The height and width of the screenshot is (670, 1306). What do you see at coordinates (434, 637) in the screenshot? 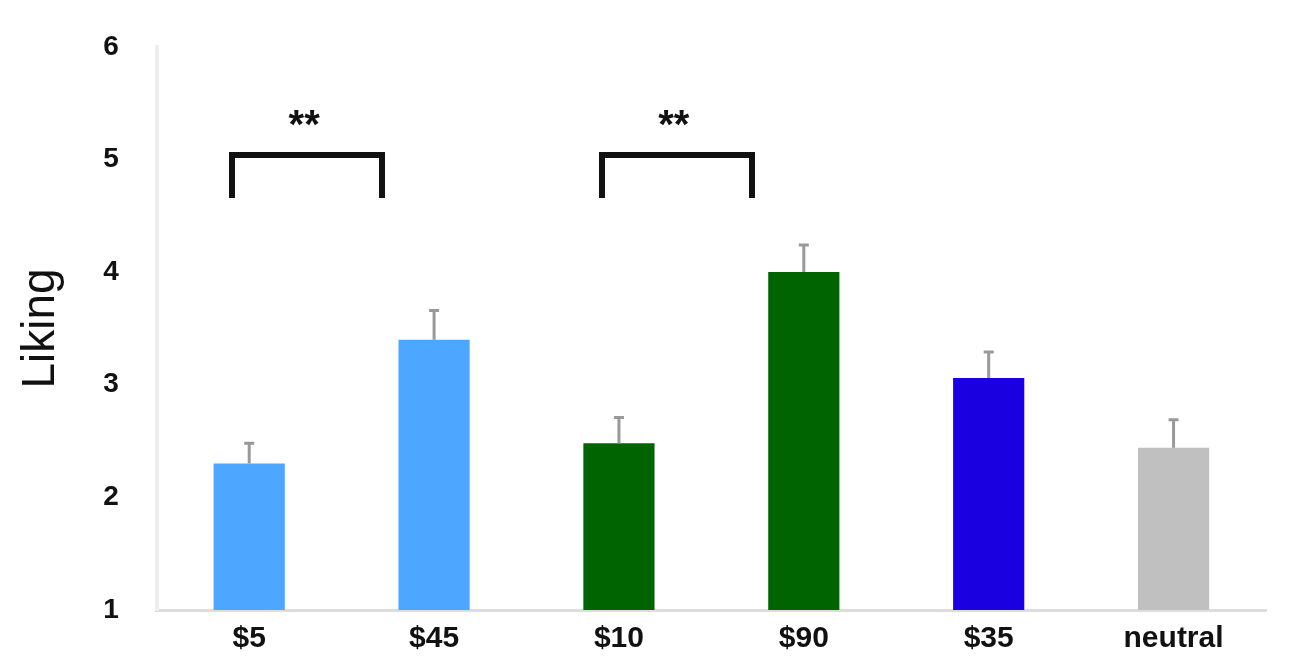
I see `x-tick-label: $45` at bounding box center [434, 637].